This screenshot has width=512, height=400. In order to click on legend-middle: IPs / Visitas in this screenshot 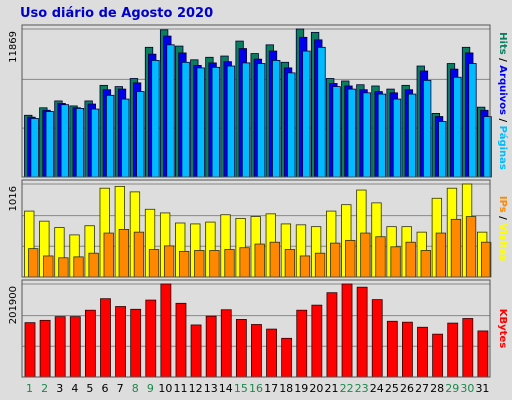, I will do `click(502, 228)`.